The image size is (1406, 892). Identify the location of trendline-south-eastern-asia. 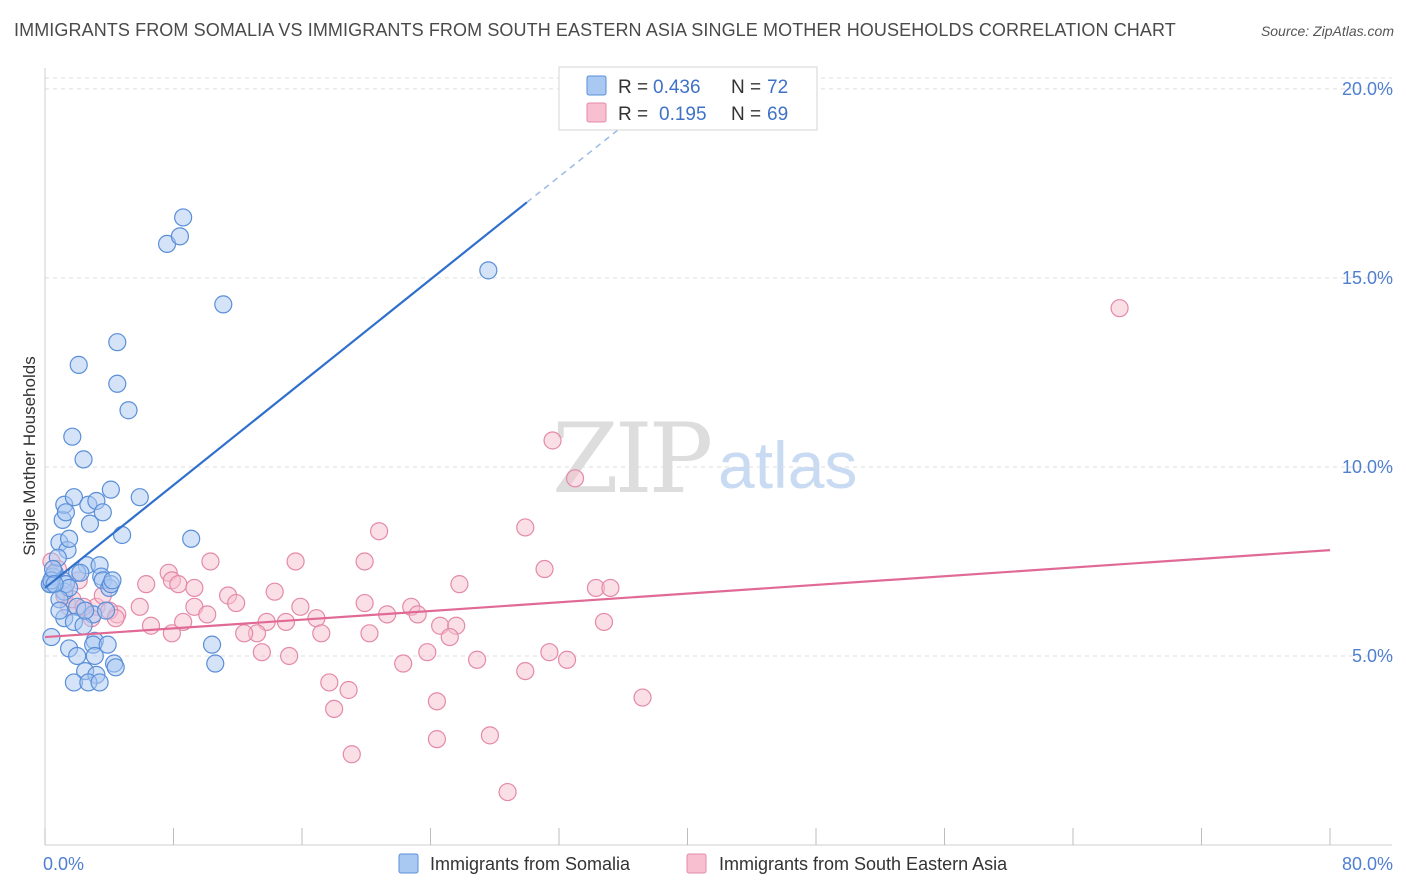
(687, 594).